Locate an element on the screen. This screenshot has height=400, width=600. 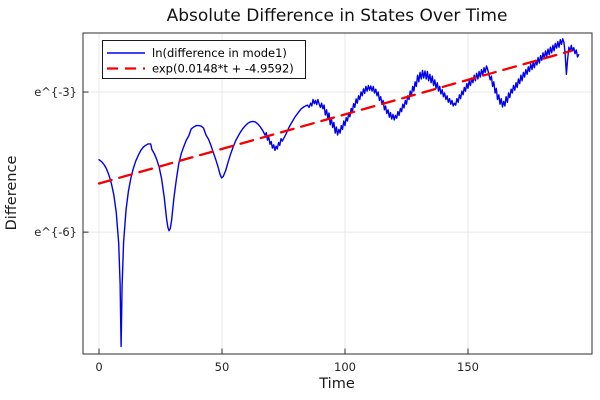
x-axis-label: Time is located at coordinates (336, 384).